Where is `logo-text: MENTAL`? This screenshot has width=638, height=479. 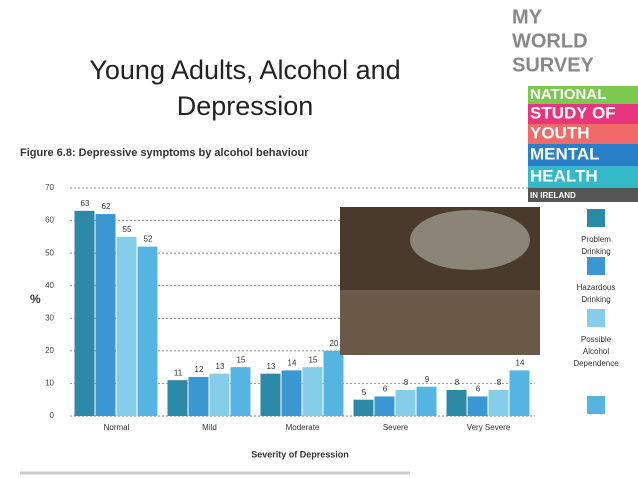 logo-text: MENTAL is located at coordinates (565, 153).